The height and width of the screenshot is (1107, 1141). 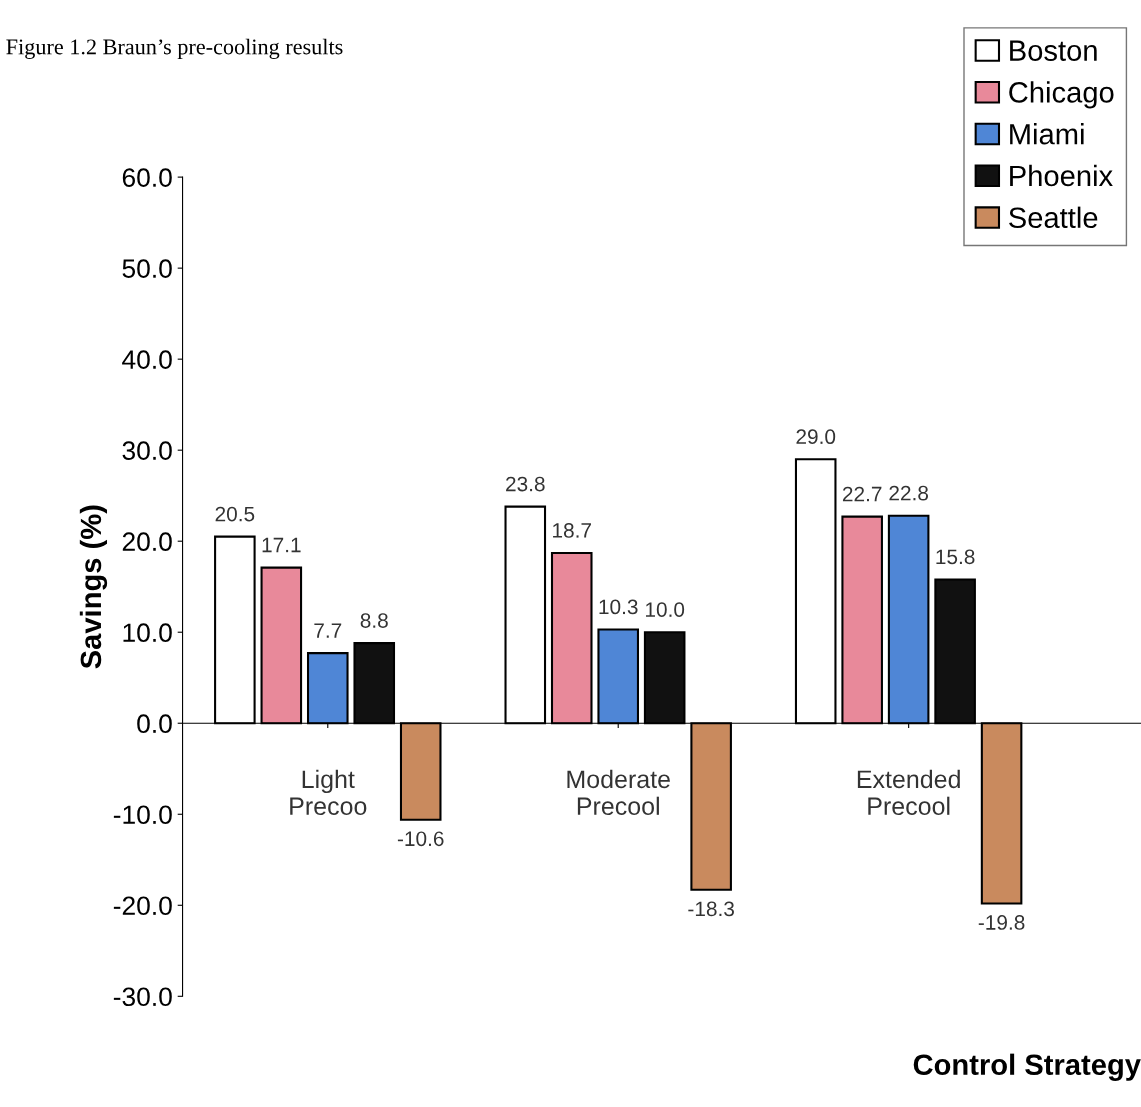 I want to click on legend-label: Chicago, so click(x=1061, y=95).